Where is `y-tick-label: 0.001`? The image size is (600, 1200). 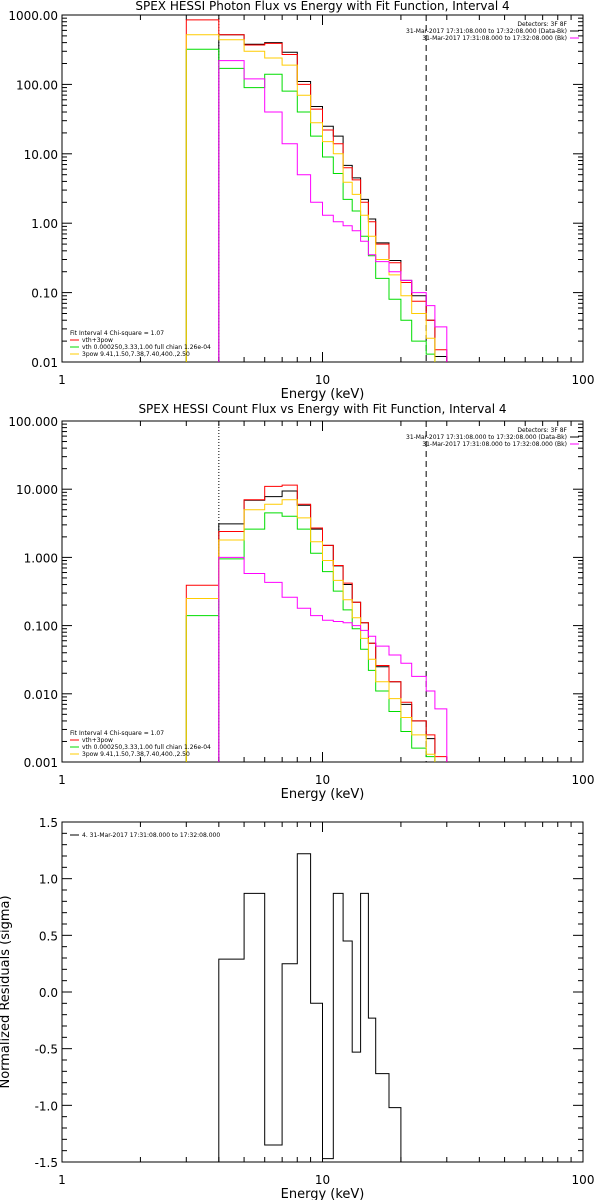
y-tick-label: 0.001 is located at coordinates (41, 763).